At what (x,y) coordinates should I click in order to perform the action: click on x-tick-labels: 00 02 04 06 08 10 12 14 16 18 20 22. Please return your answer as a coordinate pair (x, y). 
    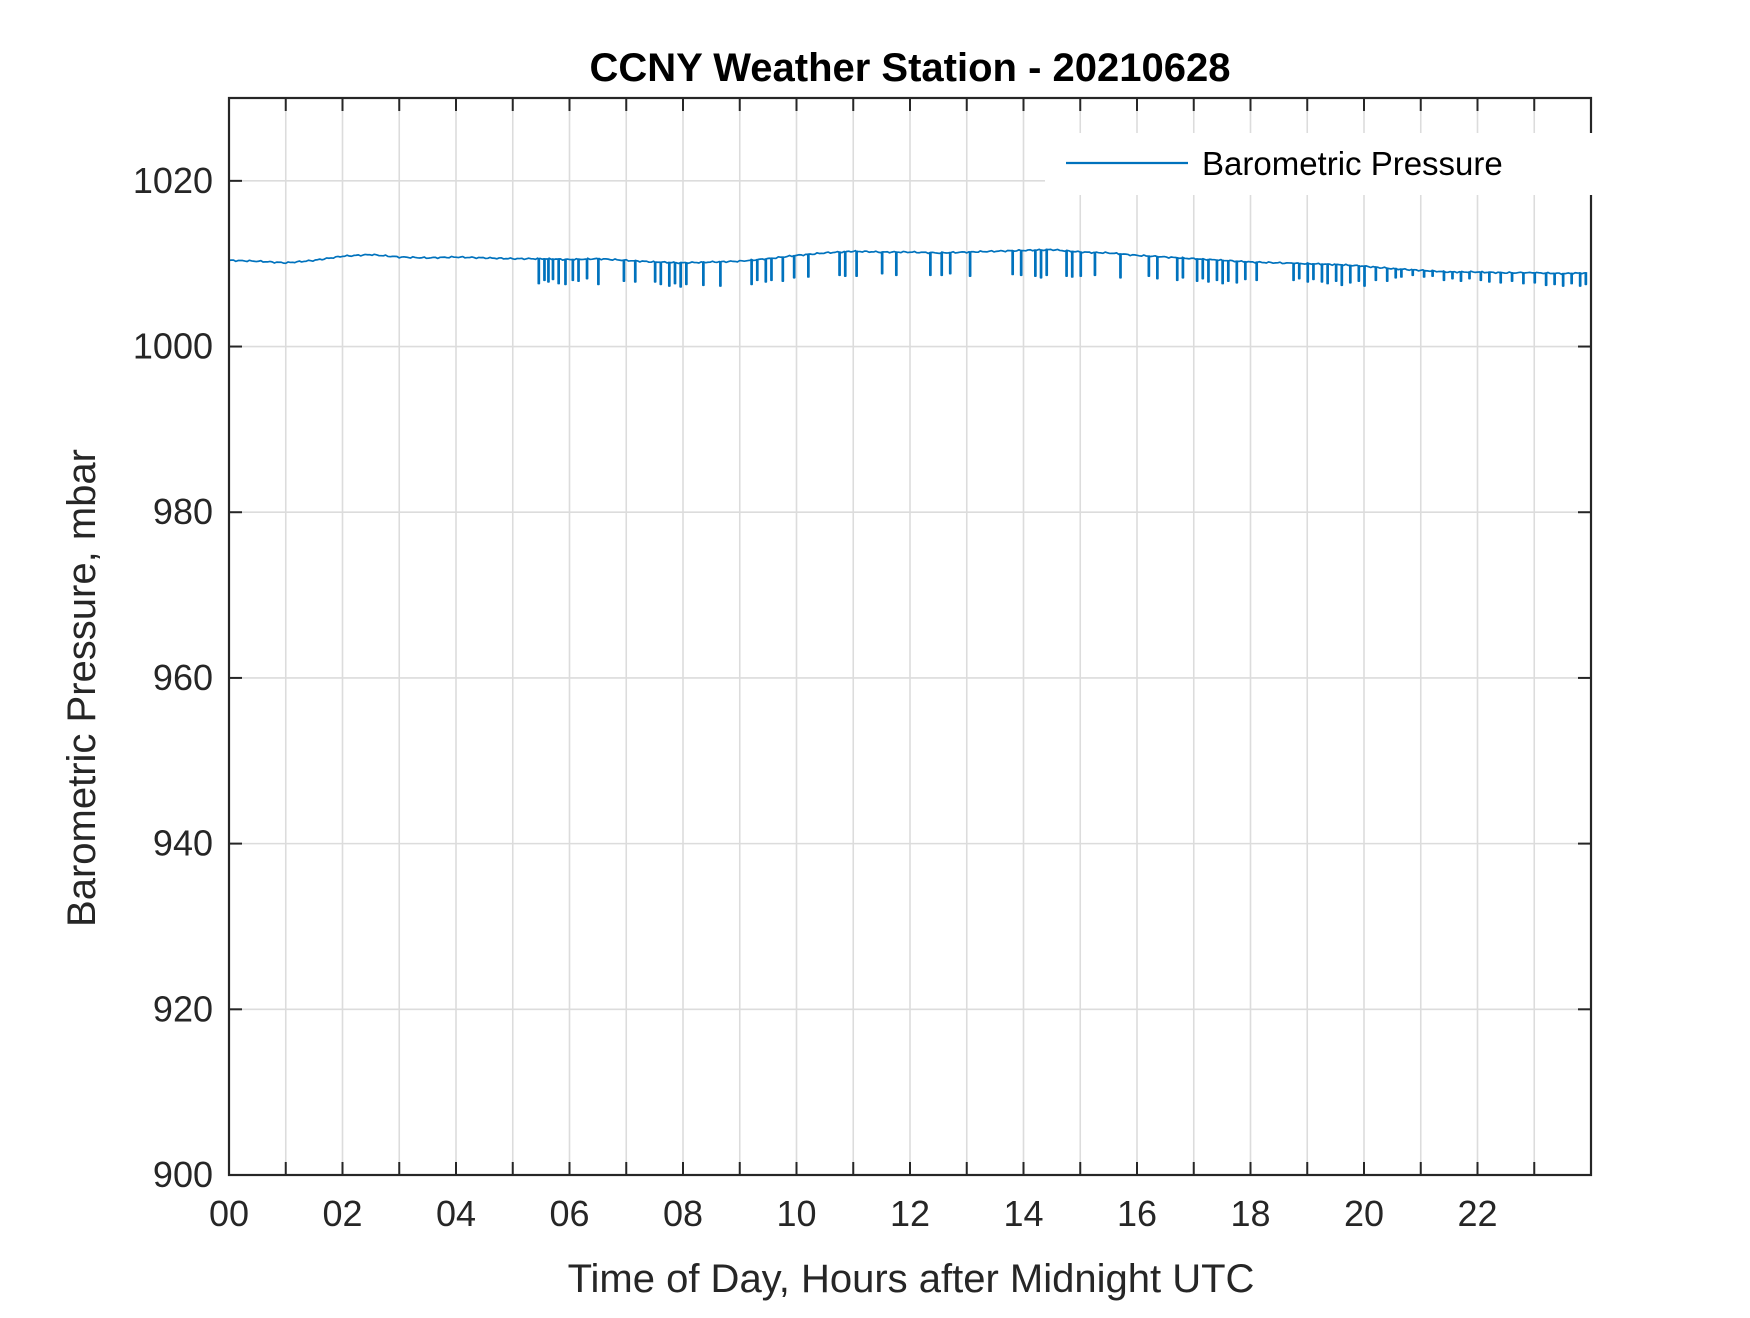
    Looking at the image, I should click on (853, 1213).